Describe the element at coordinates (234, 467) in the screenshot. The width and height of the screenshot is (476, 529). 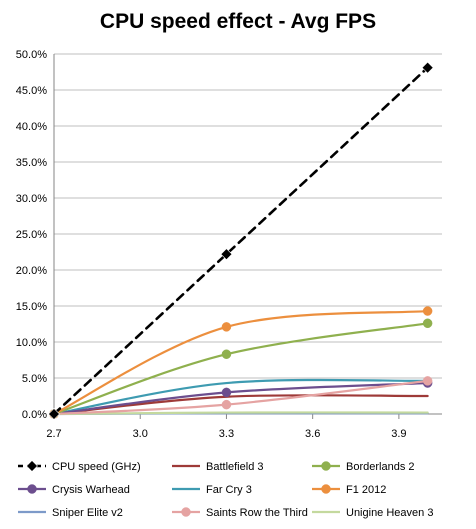
I see `legend-label: Battlefield 3` at that location.